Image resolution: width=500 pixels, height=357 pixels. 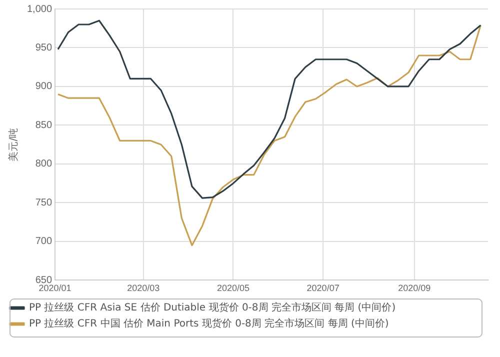 What do you see at coordinates (43, 48) in the screenshot?
I see `y-tick-label: 950` at bounding box center [43, 48].